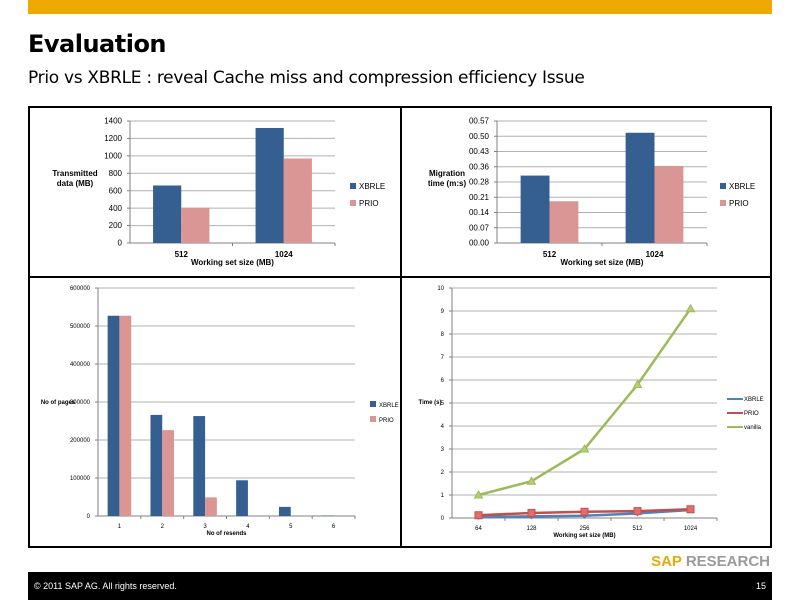  I want to click on y-tick-label: 00.00, so click(479, 243).